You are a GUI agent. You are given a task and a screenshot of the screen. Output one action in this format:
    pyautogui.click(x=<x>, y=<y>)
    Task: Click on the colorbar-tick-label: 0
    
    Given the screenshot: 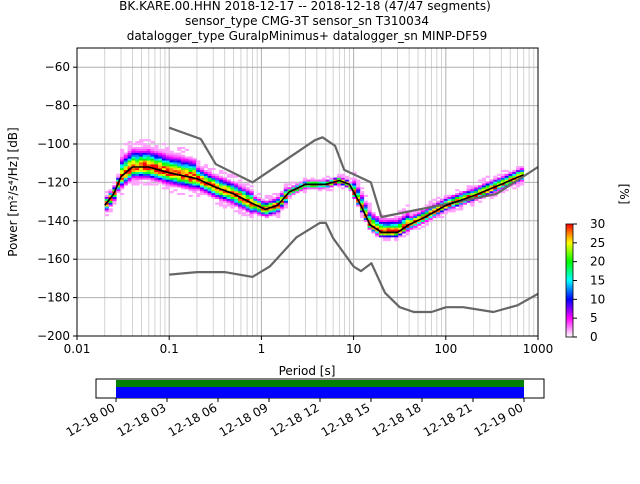 What is the action you would take?
    pyautogui.click(x=594, y=337)
    